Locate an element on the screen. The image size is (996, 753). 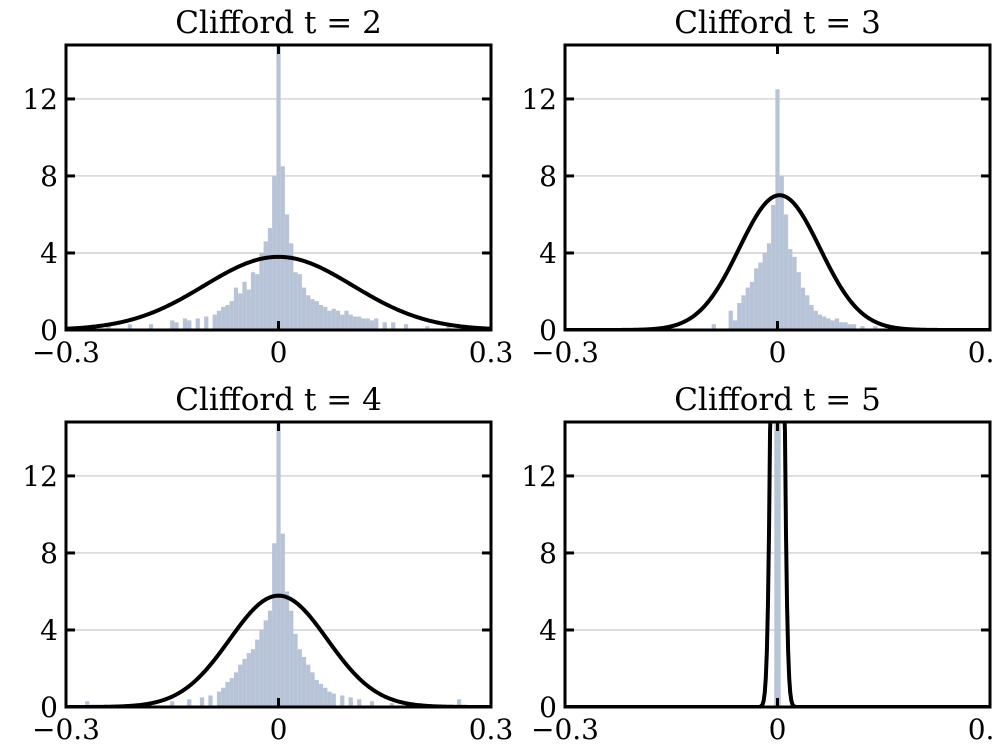
x-tick-label: 0.3 is located at coordinates (491, 729).